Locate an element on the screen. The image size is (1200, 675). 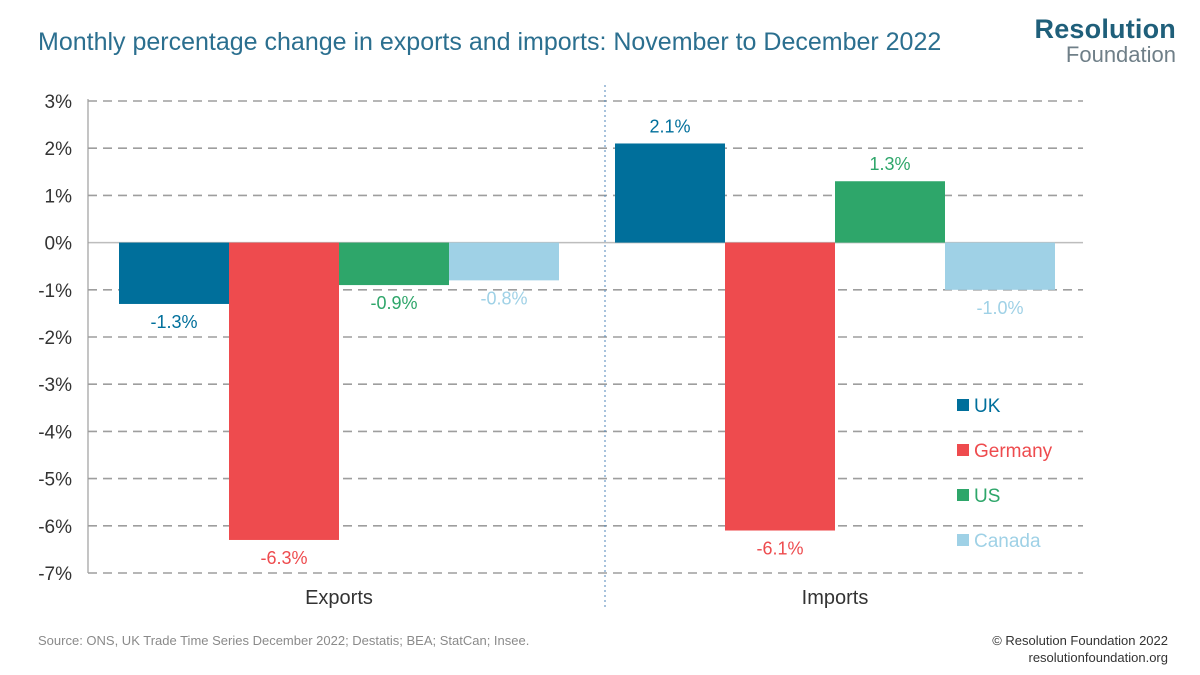
y-tick-label: -5% is located at coordinates (55, 480).